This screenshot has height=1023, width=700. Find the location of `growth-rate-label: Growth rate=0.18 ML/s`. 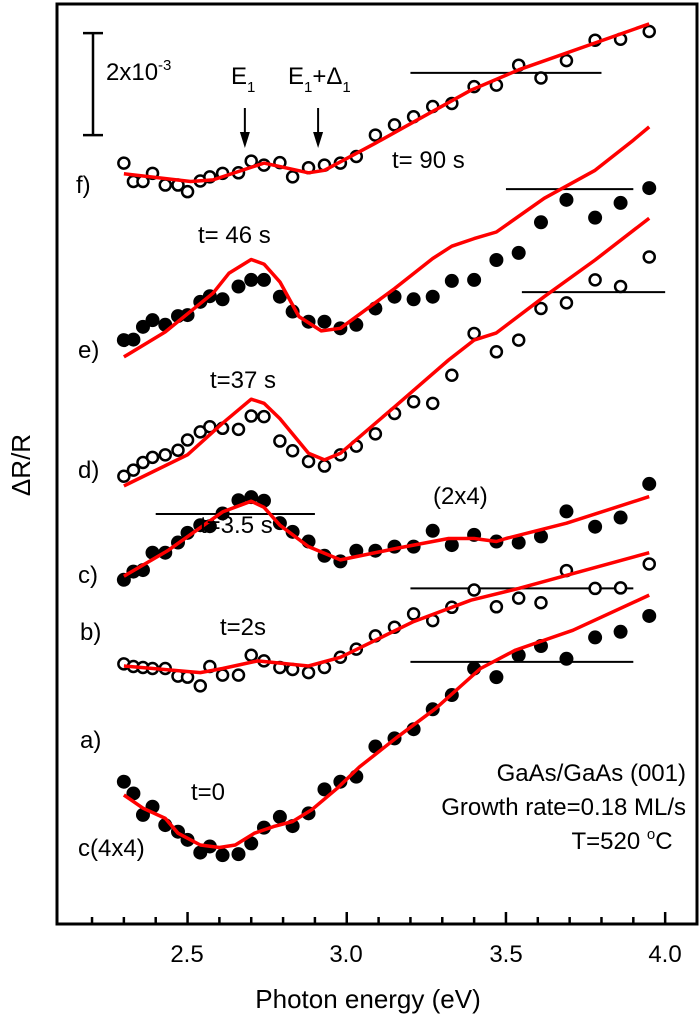

growth-rate-label: Growth rate=0.18 ML/s is located at coordinates (563, 807).